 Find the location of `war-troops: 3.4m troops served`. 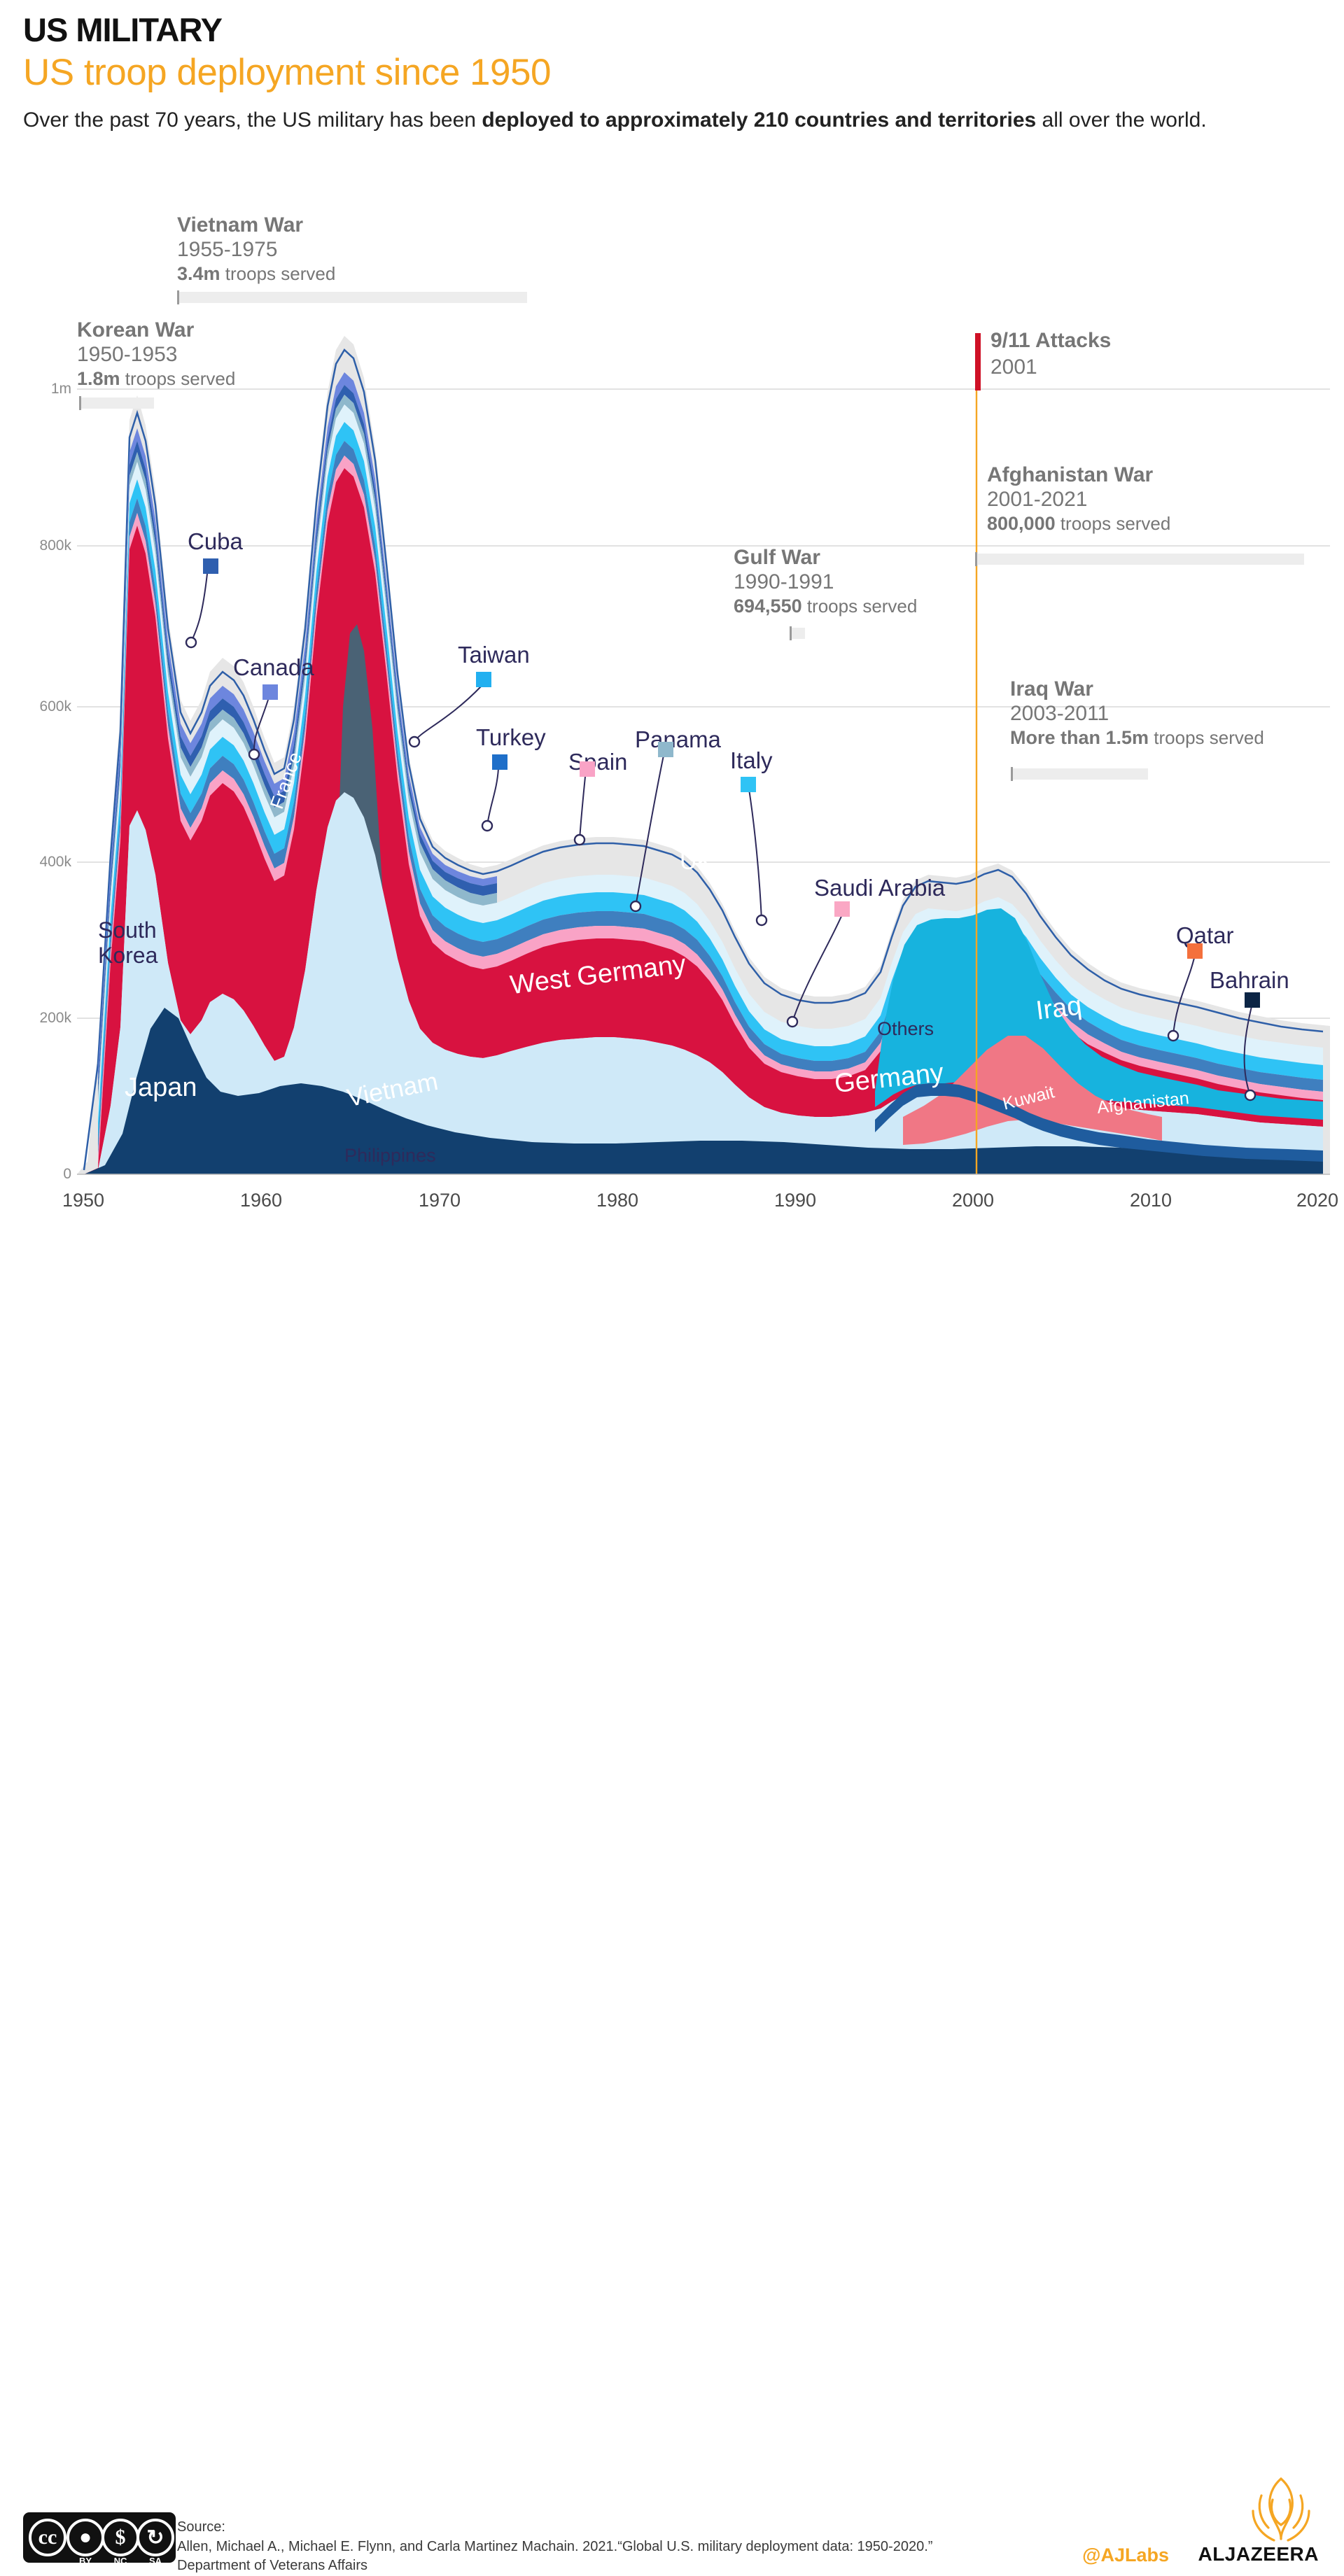

war-troops: 3.4m troops served is located at coordinates (256, 273).